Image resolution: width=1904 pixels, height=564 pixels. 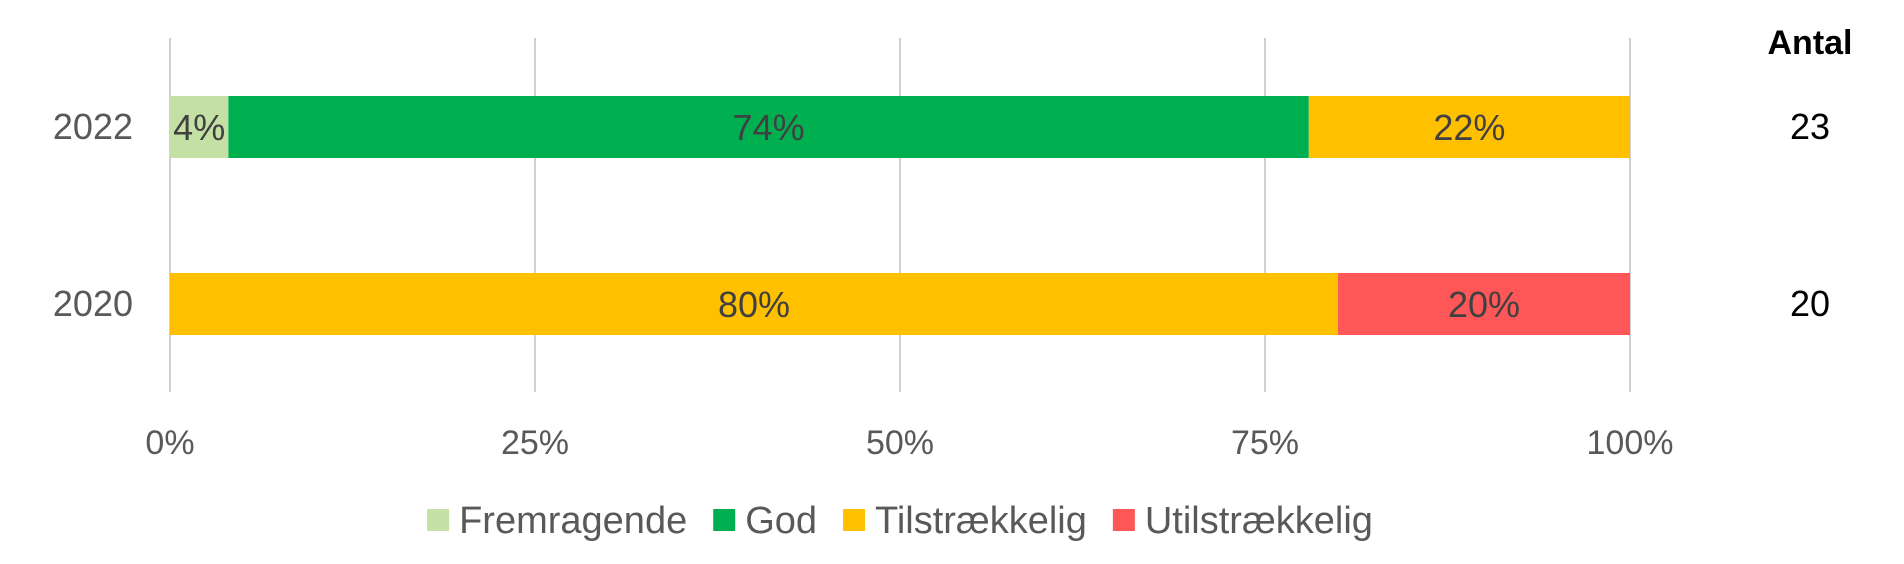 I want to click on count-value: 20, so click(x=1810, y=303).